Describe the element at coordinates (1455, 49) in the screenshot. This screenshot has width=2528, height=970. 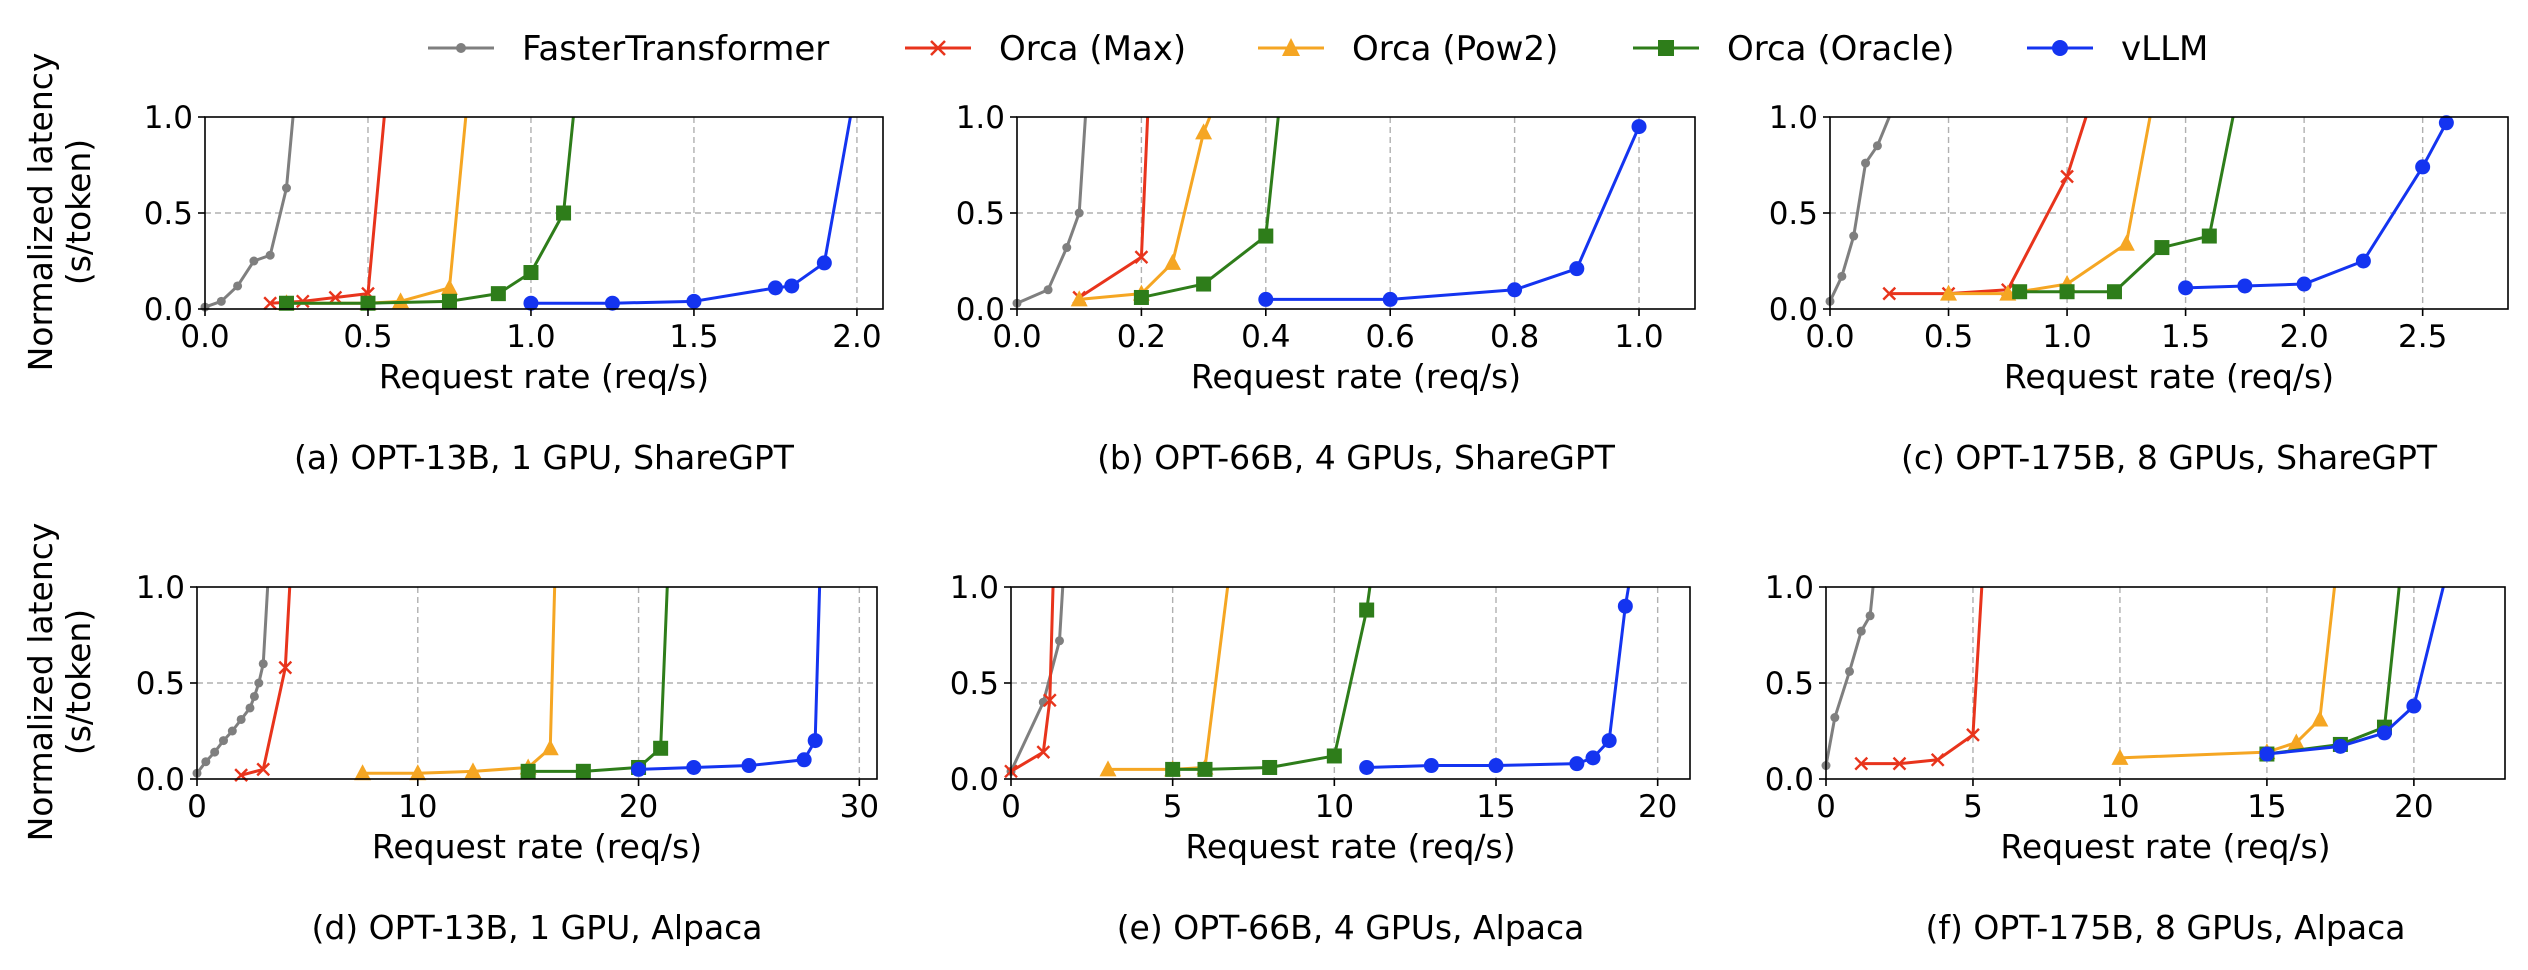
I see `legend-label-orca-pow2: Orca (Pow2)` at that location.